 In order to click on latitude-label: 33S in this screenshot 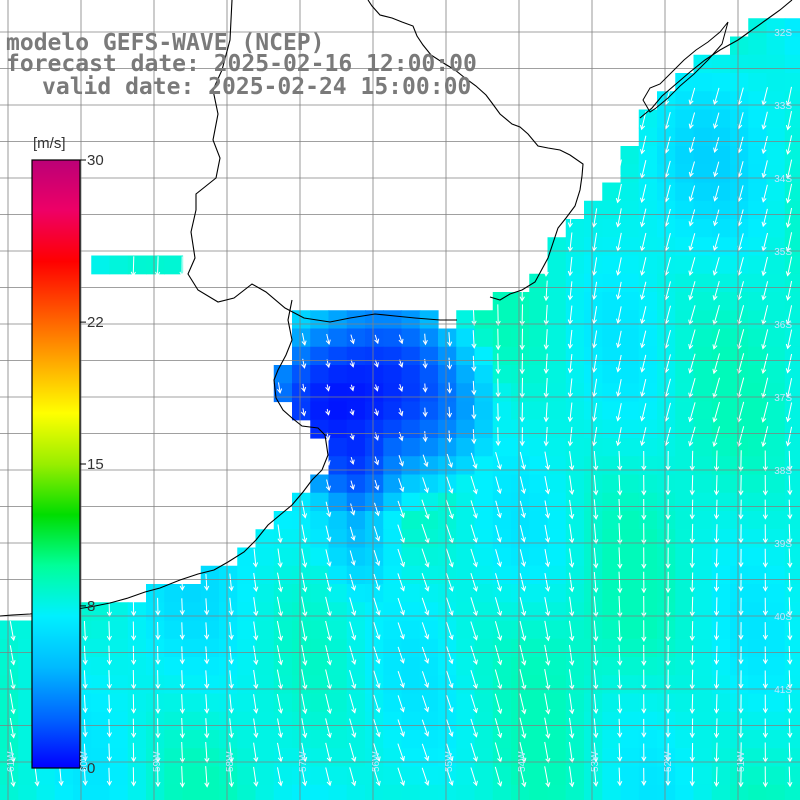, I will do `click(783, 106)`.